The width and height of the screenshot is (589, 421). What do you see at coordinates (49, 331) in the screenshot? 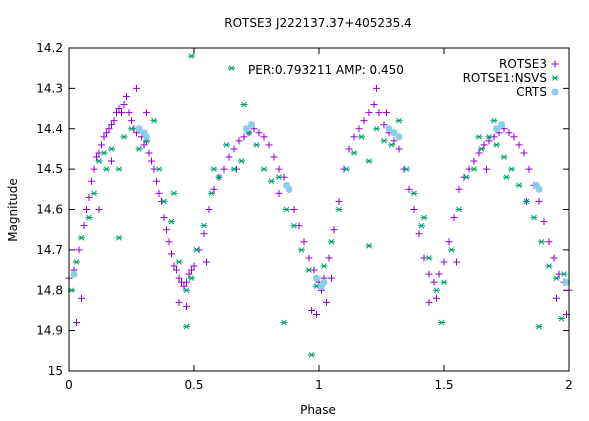
I see `y-tick-label: 14.9` at bounding box center [49, 331].